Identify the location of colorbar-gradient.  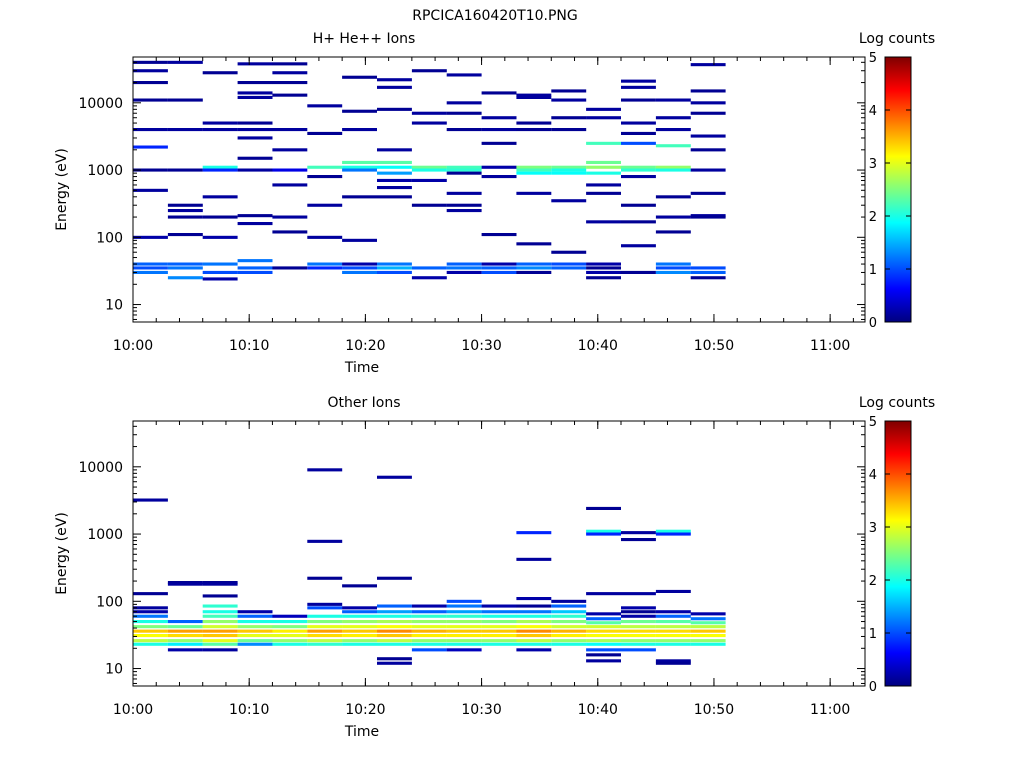
(898, 189).